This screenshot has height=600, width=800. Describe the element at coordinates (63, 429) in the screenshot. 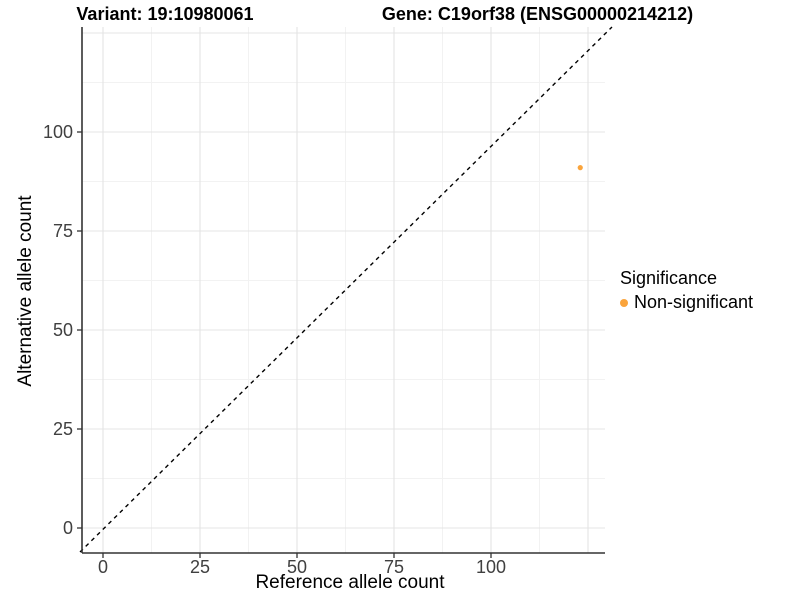

I see `y-tick-label: 25` at that location.